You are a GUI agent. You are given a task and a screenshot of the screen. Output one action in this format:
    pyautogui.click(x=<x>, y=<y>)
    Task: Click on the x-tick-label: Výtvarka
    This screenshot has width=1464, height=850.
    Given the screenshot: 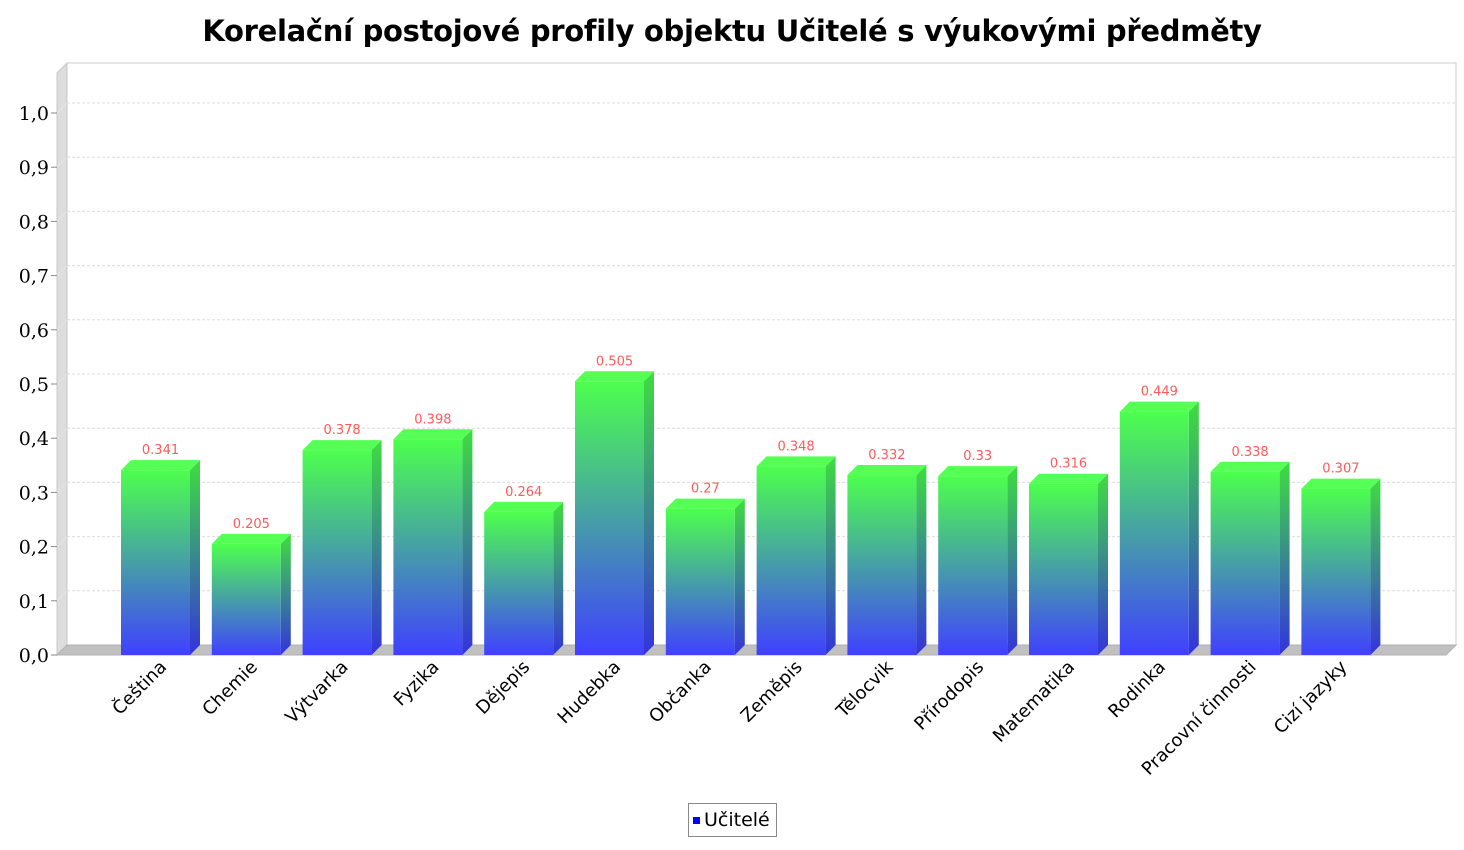 What is the action you would take?
    pyautogui.click(x=316, y=692)
    